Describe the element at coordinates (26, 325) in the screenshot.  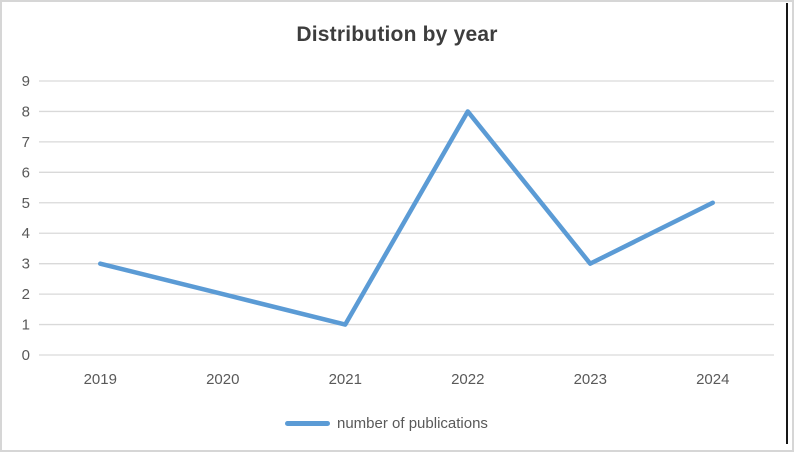
I see `y-tick-label: 1` at that location.